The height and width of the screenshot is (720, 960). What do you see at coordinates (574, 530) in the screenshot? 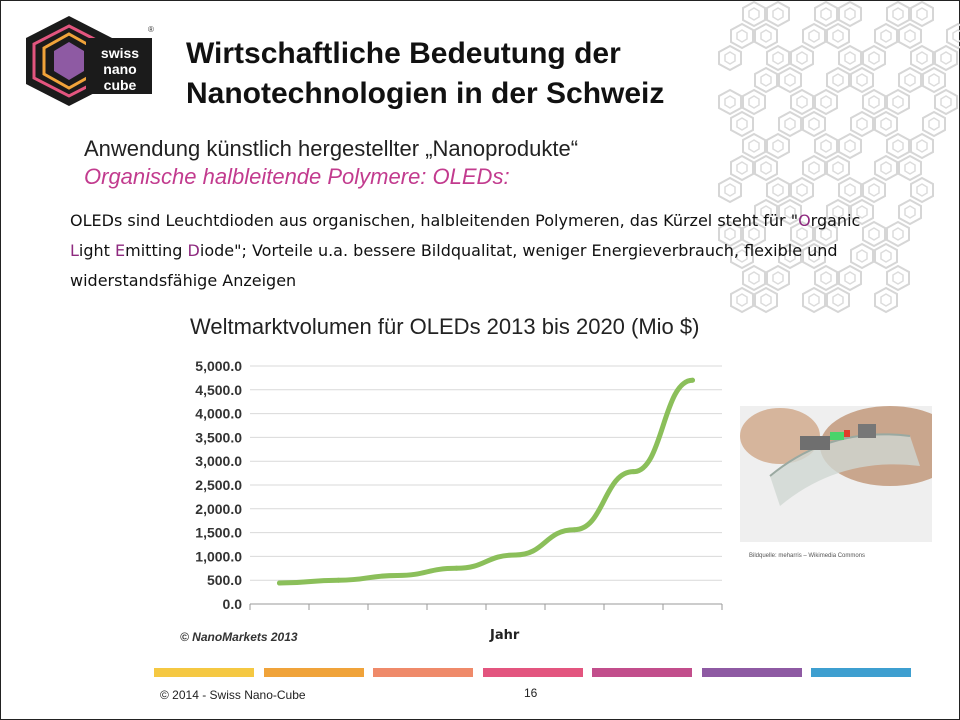
I see `data-point-2018` at bounding box center [574, 530].